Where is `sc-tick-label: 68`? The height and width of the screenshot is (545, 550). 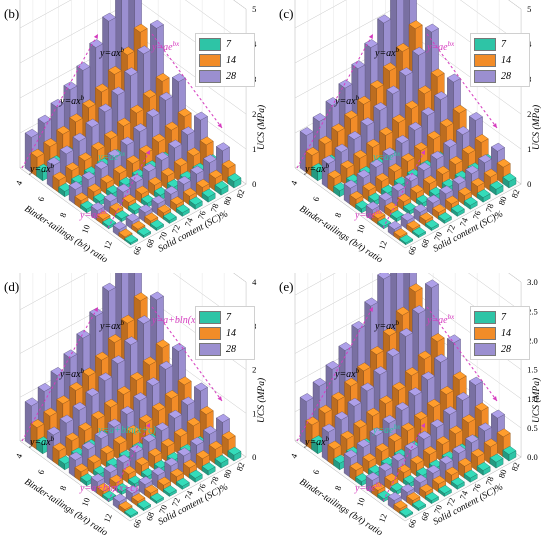
sc-tick-label: 68 is located at coordinates (150, 516).